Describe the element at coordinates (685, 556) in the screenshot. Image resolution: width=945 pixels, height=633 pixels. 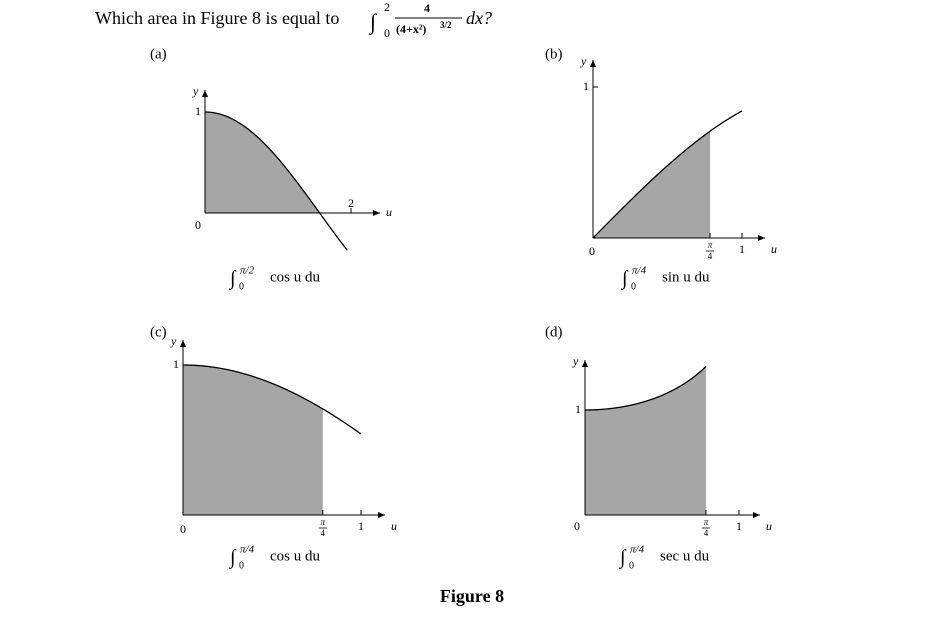
I see `caption-integrand: sec u du` at that location.